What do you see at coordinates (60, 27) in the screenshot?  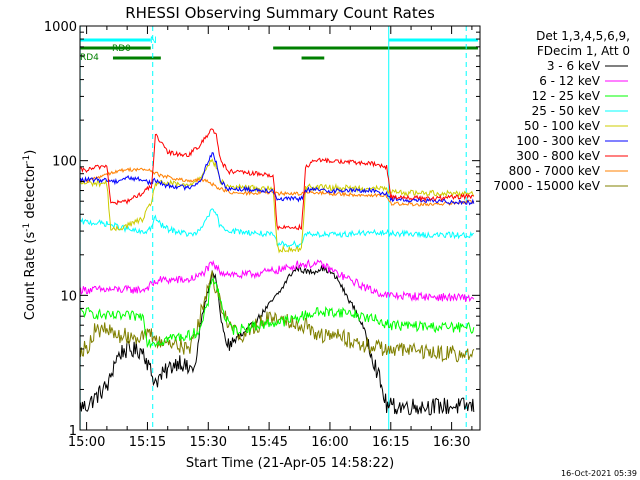 I see `y-tick-label: 1000` at bounding box center [60, 27].